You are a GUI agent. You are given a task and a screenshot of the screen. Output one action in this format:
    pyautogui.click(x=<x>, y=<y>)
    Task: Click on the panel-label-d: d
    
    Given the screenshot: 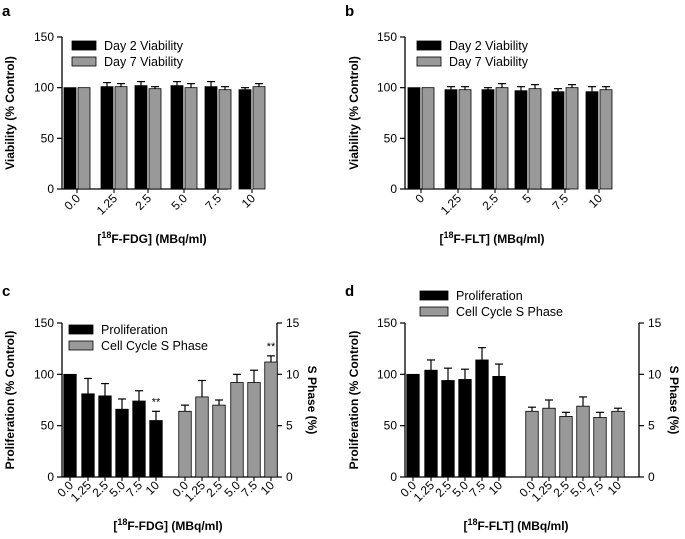 What is the action you would take?
    pyautogui.click(x=349, y=291)
    